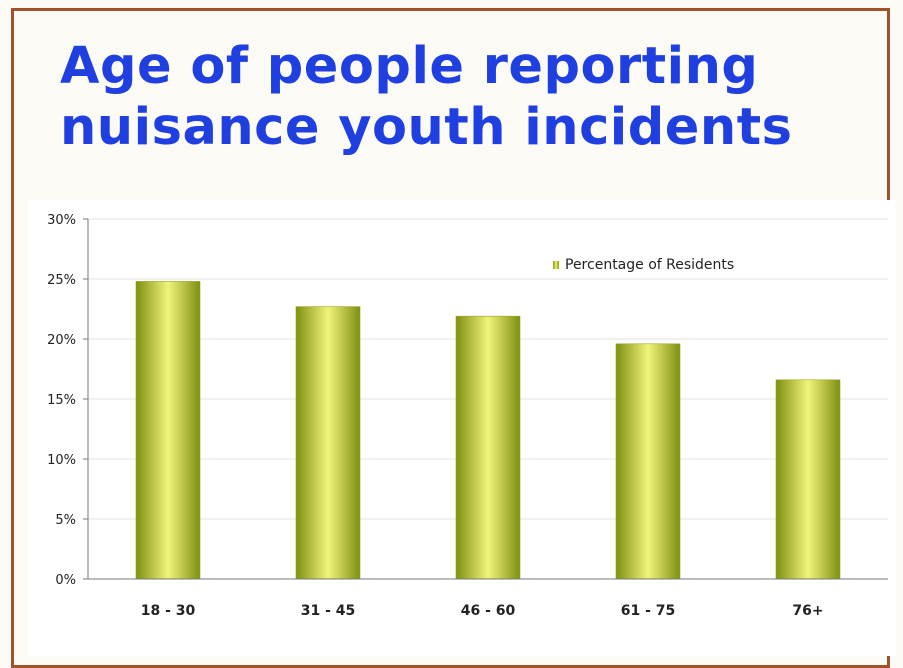 Image resolution: width=903 pixels, height=668 pixels. I want to click on legend: Percentage of Residents, so click(643, 265).